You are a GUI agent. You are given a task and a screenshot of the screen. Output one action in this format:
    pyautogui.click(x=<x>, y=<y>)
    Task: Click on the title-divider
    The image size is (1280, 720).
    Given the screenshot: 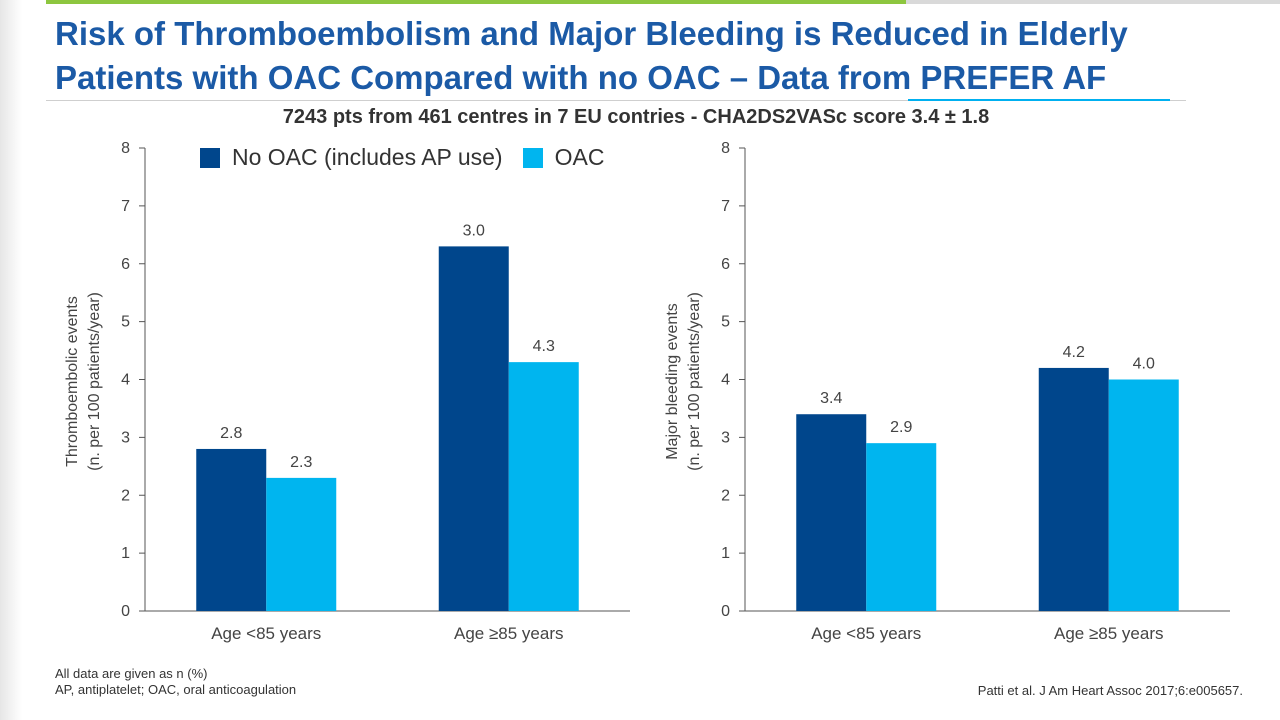 What is the action you would take?
    pyautogui.click(x=616, y=100)
    